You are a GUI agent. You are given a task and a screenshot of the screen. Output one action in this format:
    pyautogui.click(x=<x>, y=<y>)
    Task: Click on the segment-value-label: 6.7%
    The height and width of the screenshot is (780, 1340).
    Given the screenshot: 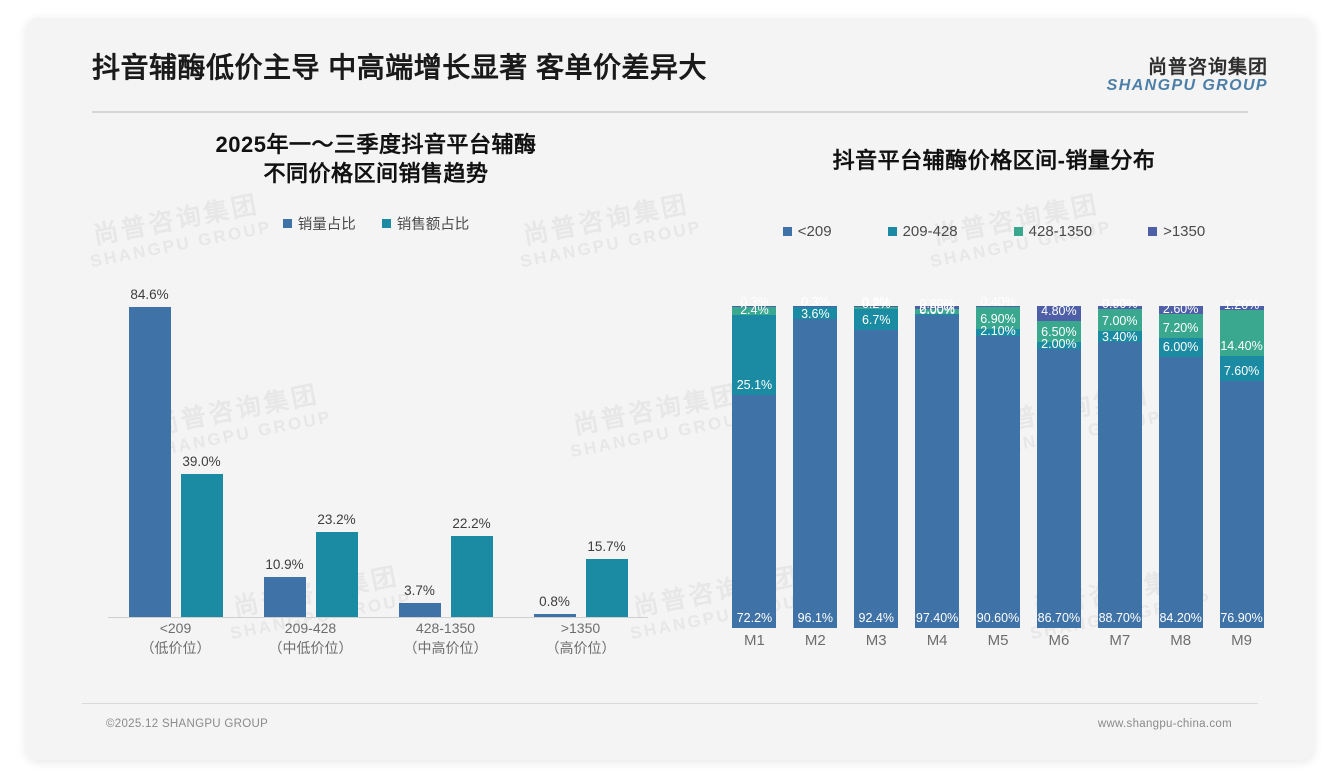 What is the action you would take?
    pyautogui.click(x=876, y=320)
    